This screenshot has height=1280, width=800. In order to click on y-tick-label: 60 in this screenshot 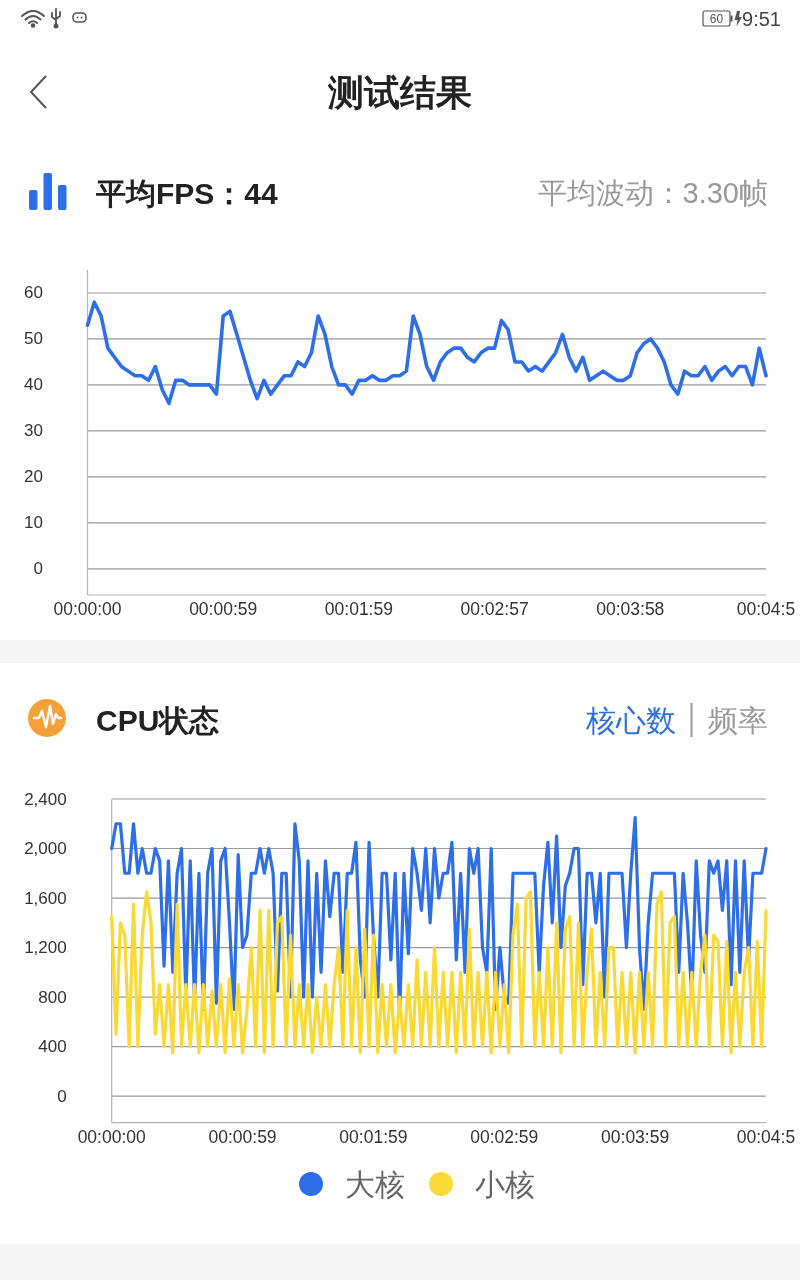, I will do `click(33, 293)`.